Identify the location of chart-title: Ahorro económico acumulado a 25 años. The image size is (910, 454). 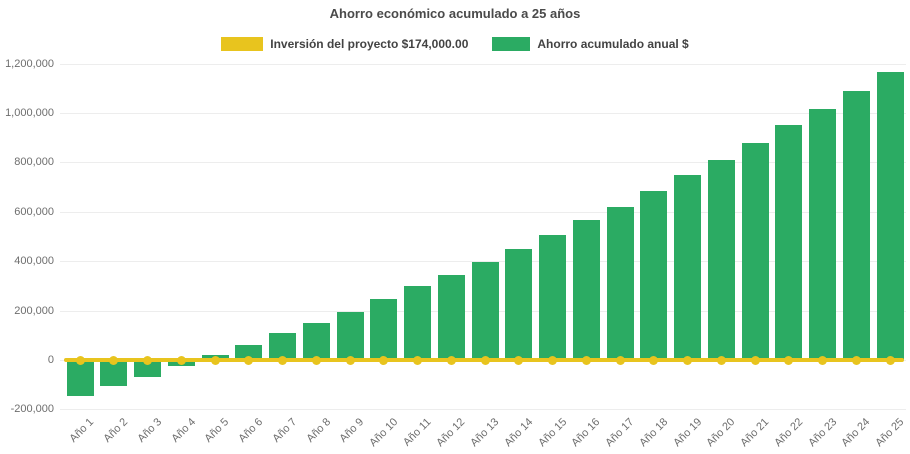
(455, 13).